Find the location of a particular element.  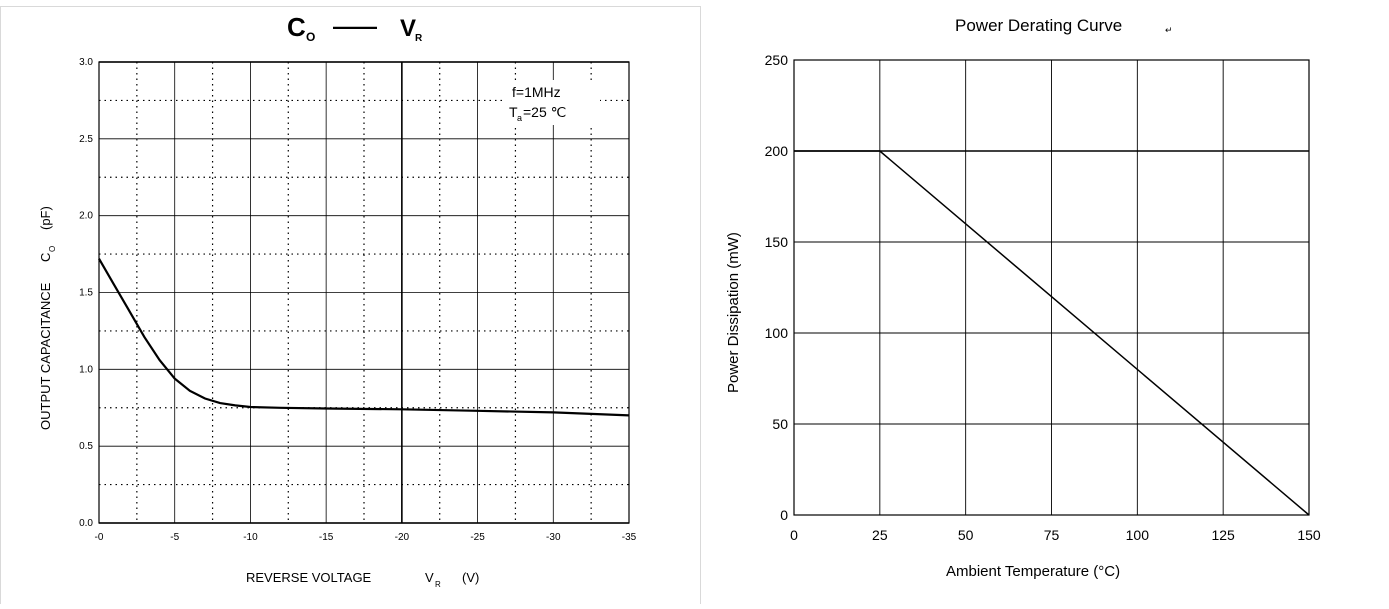

y-tick-label: 0 is located at coordinates (784, 515).